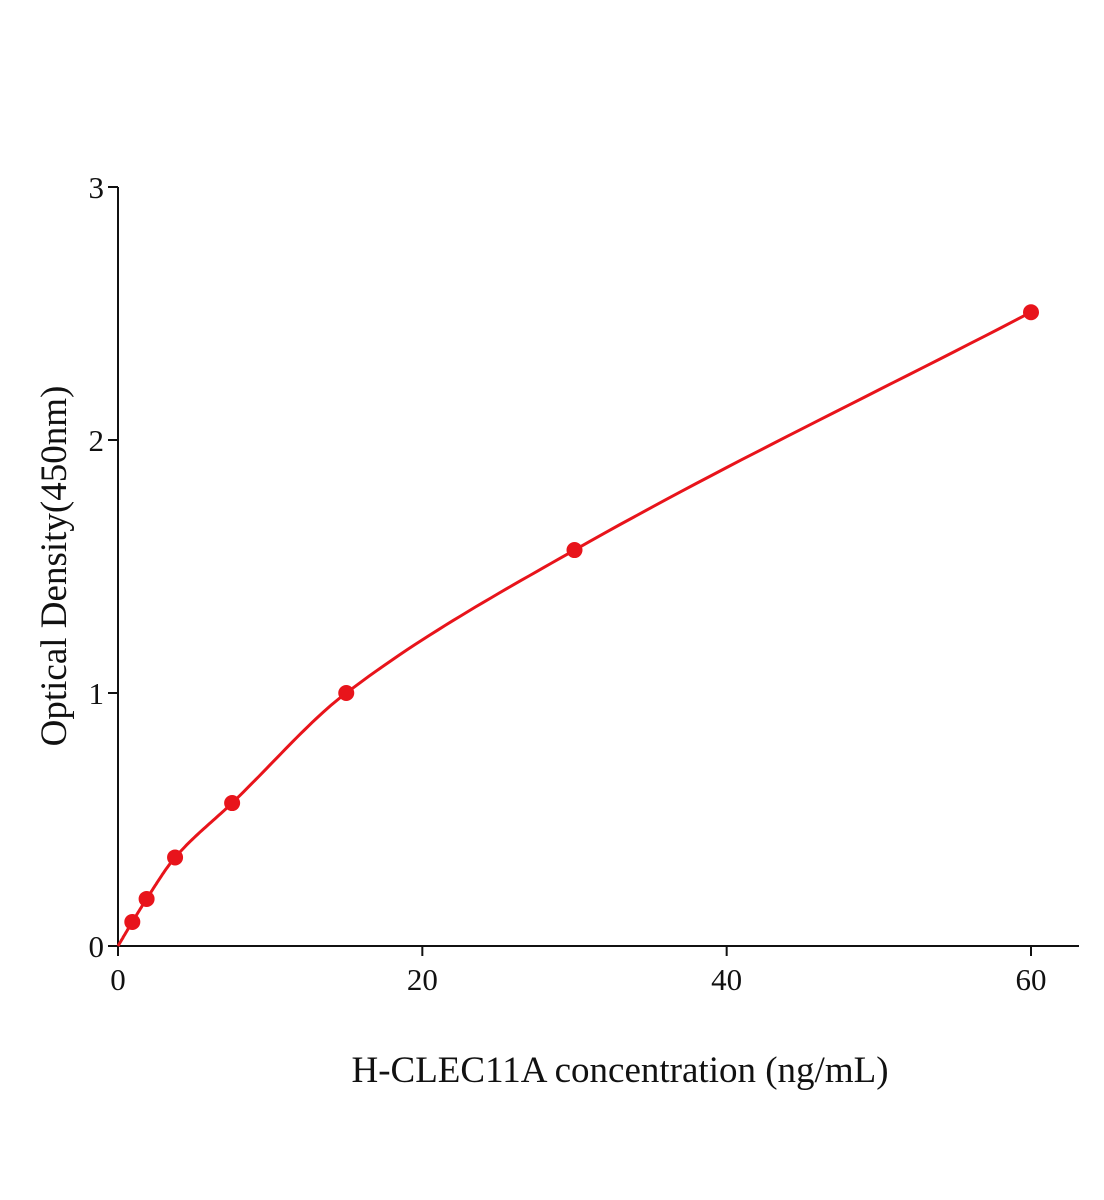 Image resolution: width=1104 pixels, height=1200 pixels. Describe the element at coordinates (1031, 979) in the screenshot. I see `x-tick-label: 60` at that location.